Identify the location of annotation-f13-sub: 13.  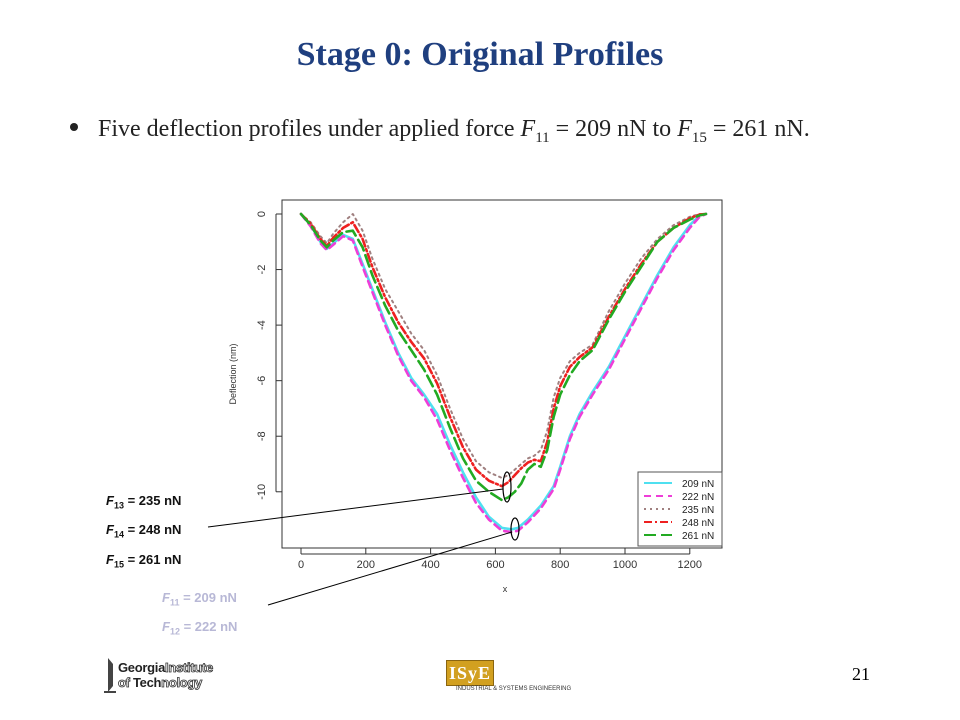
(118, 505).